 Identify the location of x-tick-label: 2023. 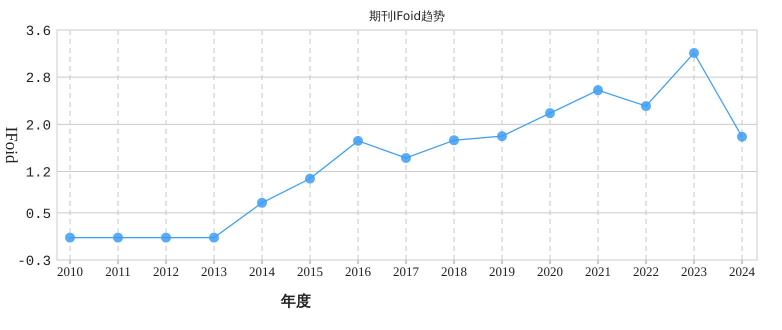
(694, 271).